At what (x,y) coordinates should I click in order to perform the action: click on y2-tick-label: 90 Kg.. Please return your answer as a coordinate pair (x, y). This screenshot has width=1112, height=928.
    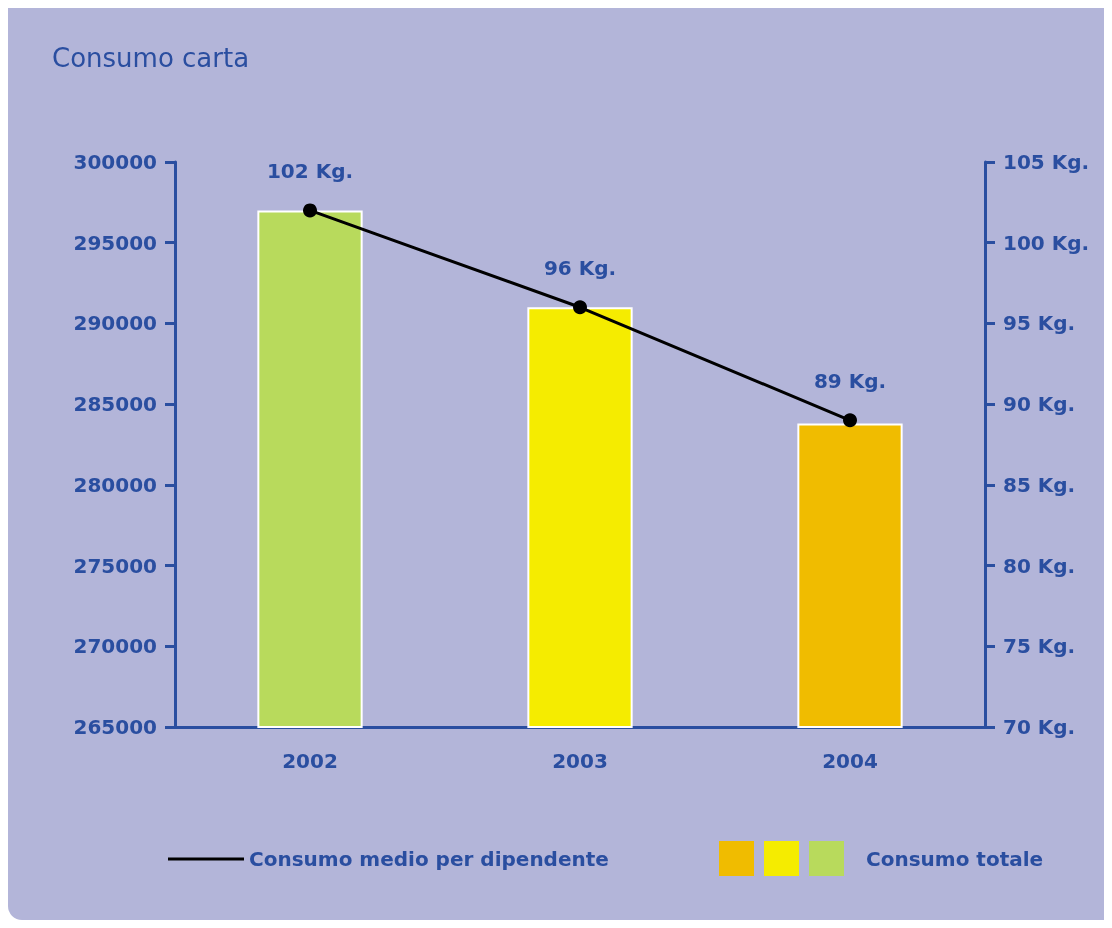
    Looking at the image, I should click on (1039, 404).